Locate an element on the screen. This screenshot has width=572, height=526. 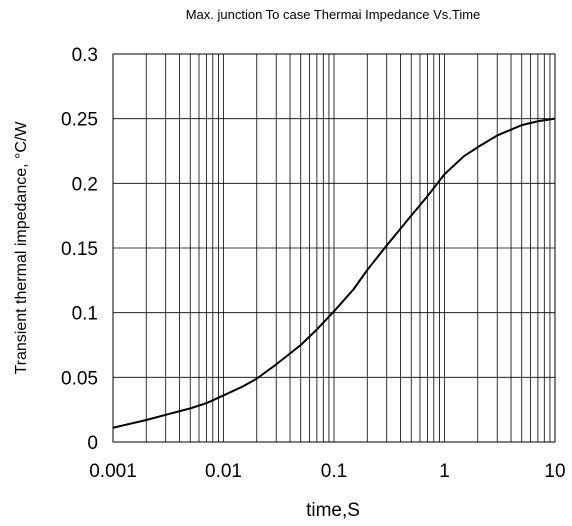
y-tick-label: 0.2 is located at coordinates (85, 184).